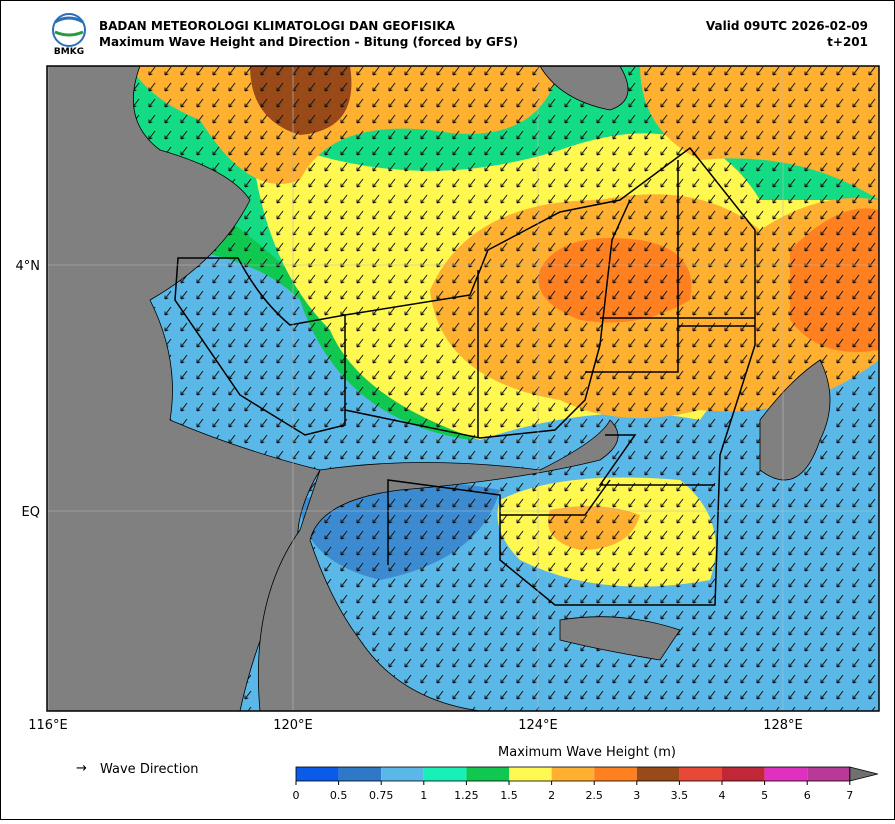 The image size is (895, 824). Describe the element at coordinates (847, 42) in the screenshot. I see `lead-time: t+201` at that location.